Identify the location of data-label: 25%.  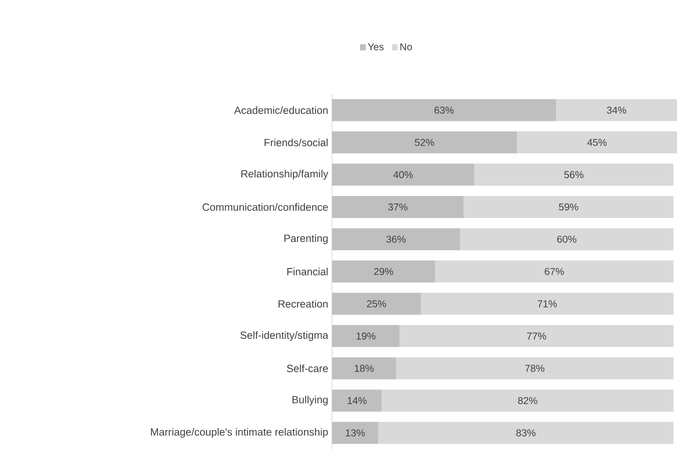
(376, 304).